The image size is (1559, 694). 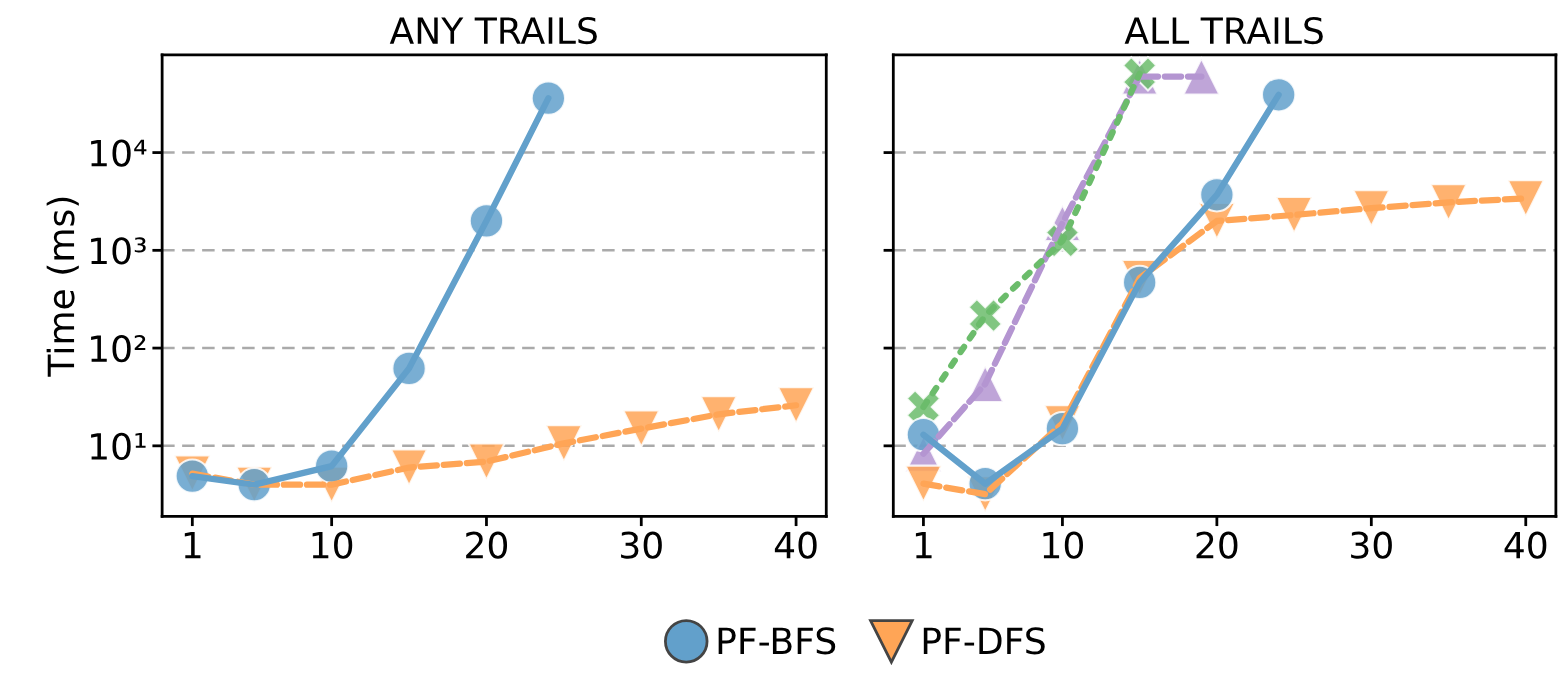 I want to click on chart-title: ANY TRAILS, so click(x=493, y=30).